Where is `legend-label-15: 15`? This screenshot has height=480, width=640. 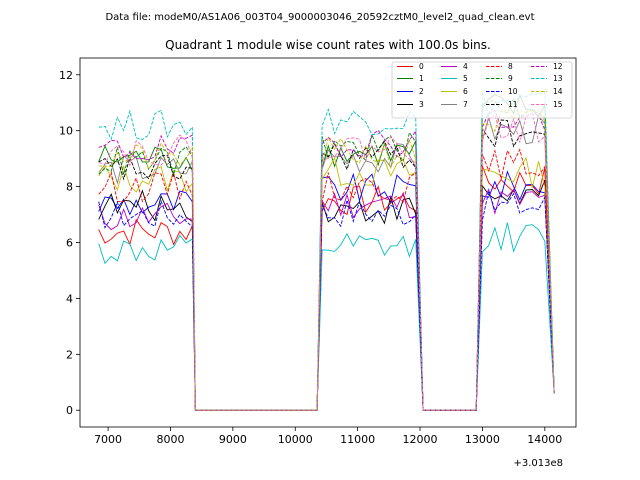 legend-label-15: 15 is located at coordinates (558, 104).